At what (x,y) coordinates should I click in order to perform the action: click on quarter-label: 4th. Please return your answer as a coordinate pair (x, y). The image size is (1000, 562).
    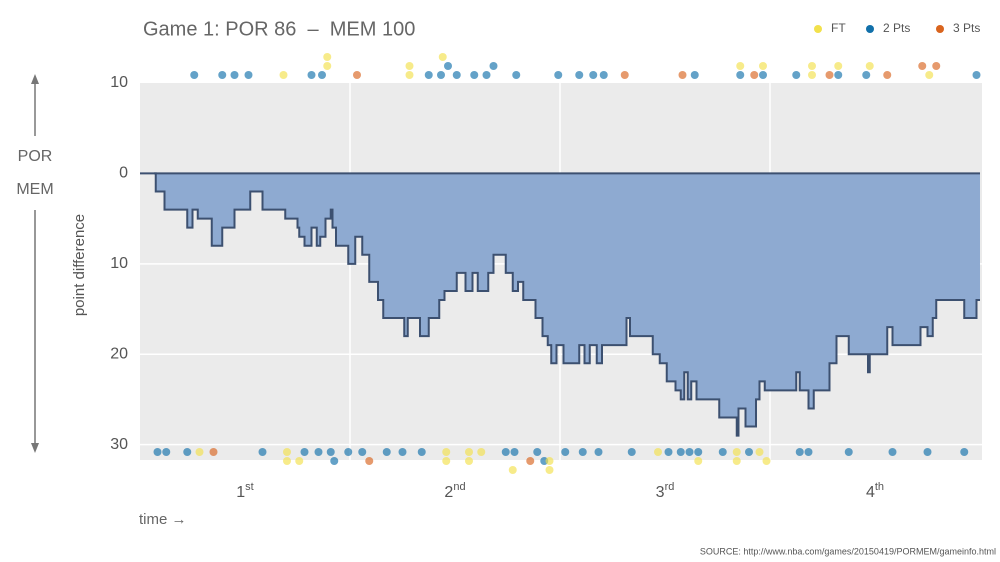
    Looking at the image, I should click on (875, 491).